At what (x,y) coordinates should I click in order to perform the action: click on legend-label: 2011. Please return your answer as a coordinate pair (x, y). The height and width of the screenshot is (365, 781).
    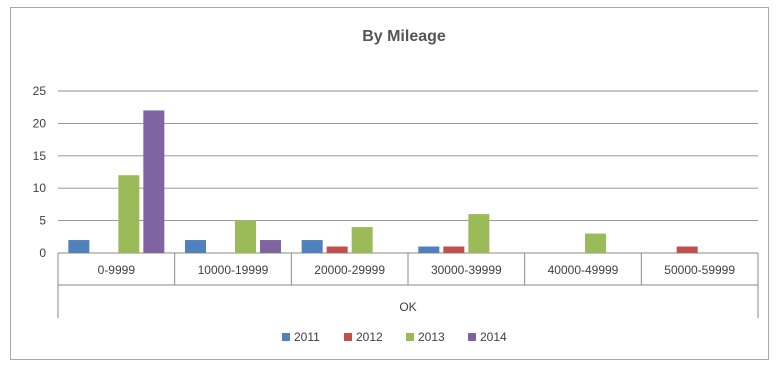
    Looking at the image, I should click on (307, 337).